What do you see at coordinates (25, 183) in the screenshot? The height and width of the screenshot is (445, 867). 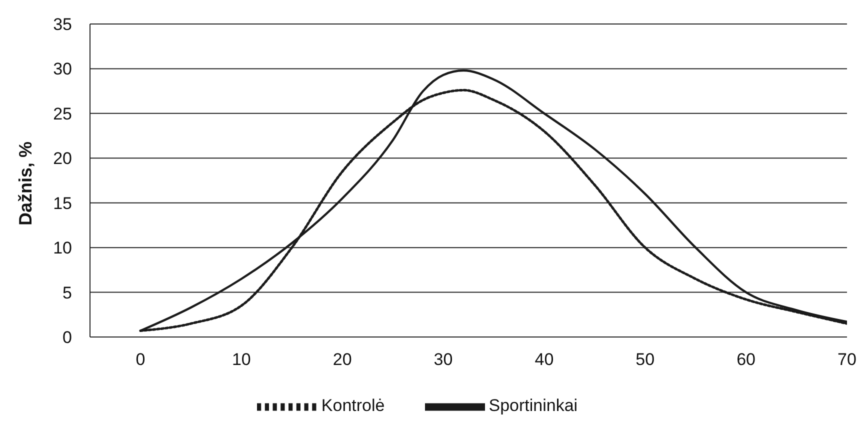 I see `y-axis-title: Dažnis, %` at bounding box center [25, 183].